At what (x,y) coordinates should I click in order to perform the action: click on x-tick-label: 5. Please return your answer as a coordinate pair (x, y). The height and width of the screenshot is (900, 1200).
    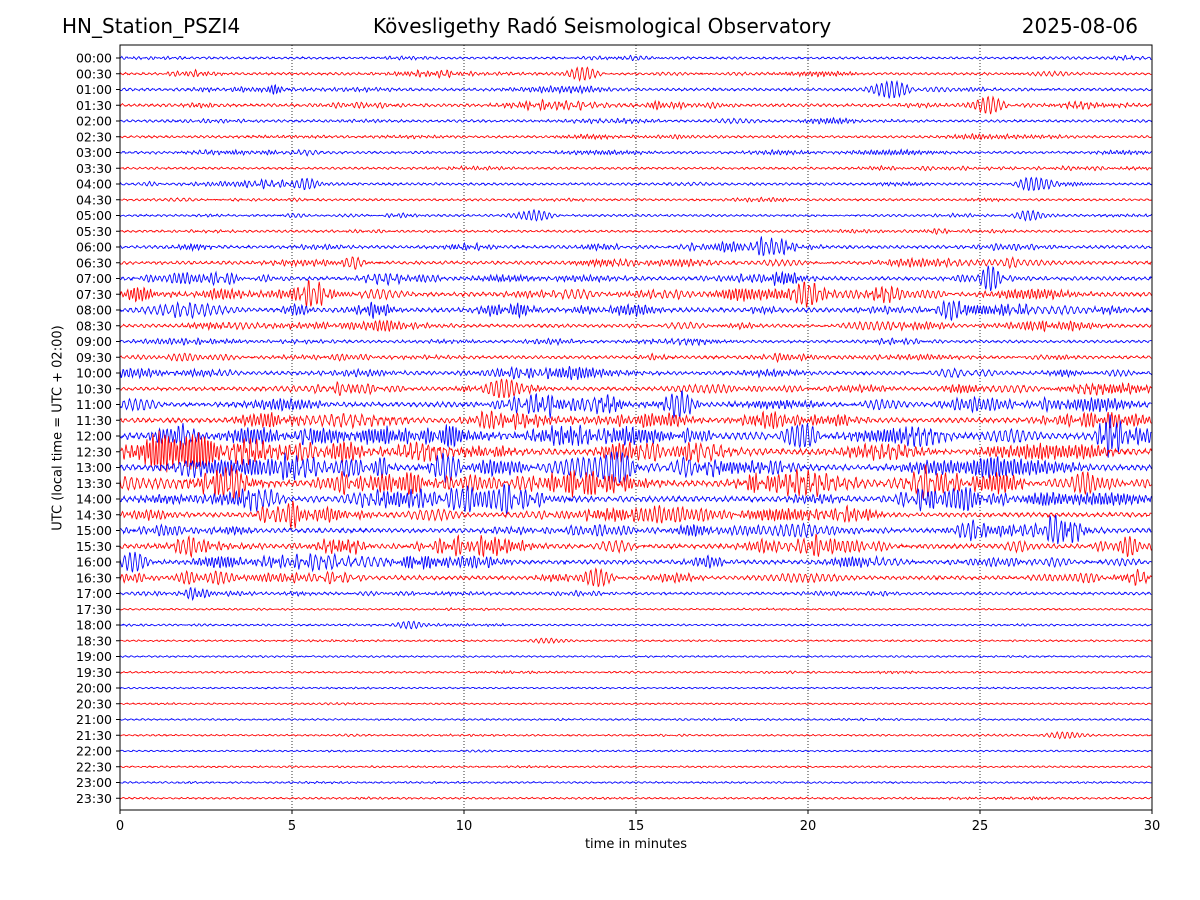
    Looking at the image, I should click on (292, 826).